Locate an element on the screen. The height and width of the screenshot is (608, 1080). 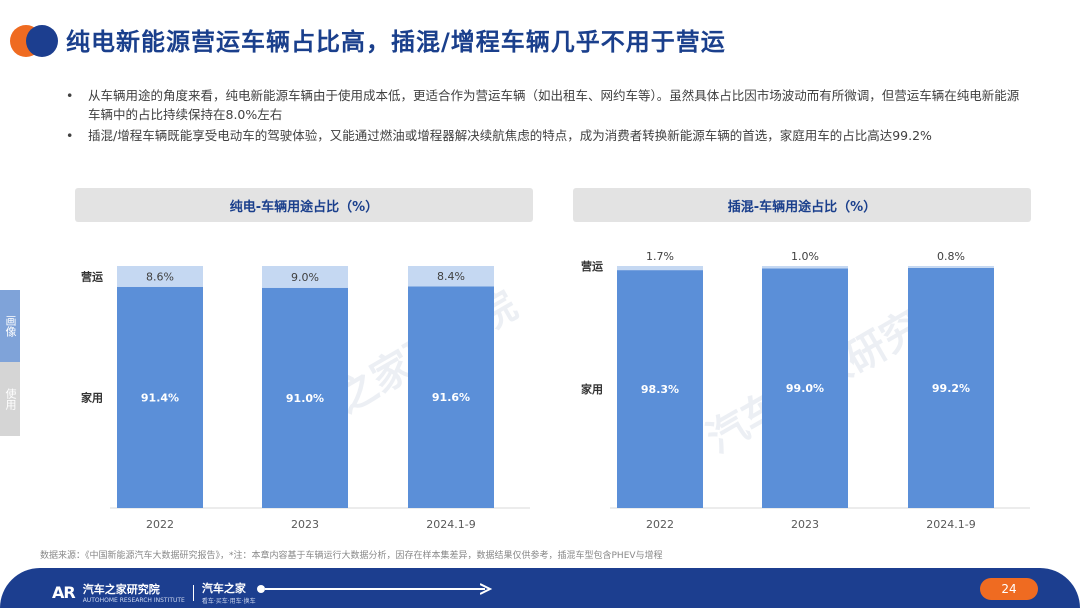
data-label-commercial: 8.4% is located at coordinates (451, 276).